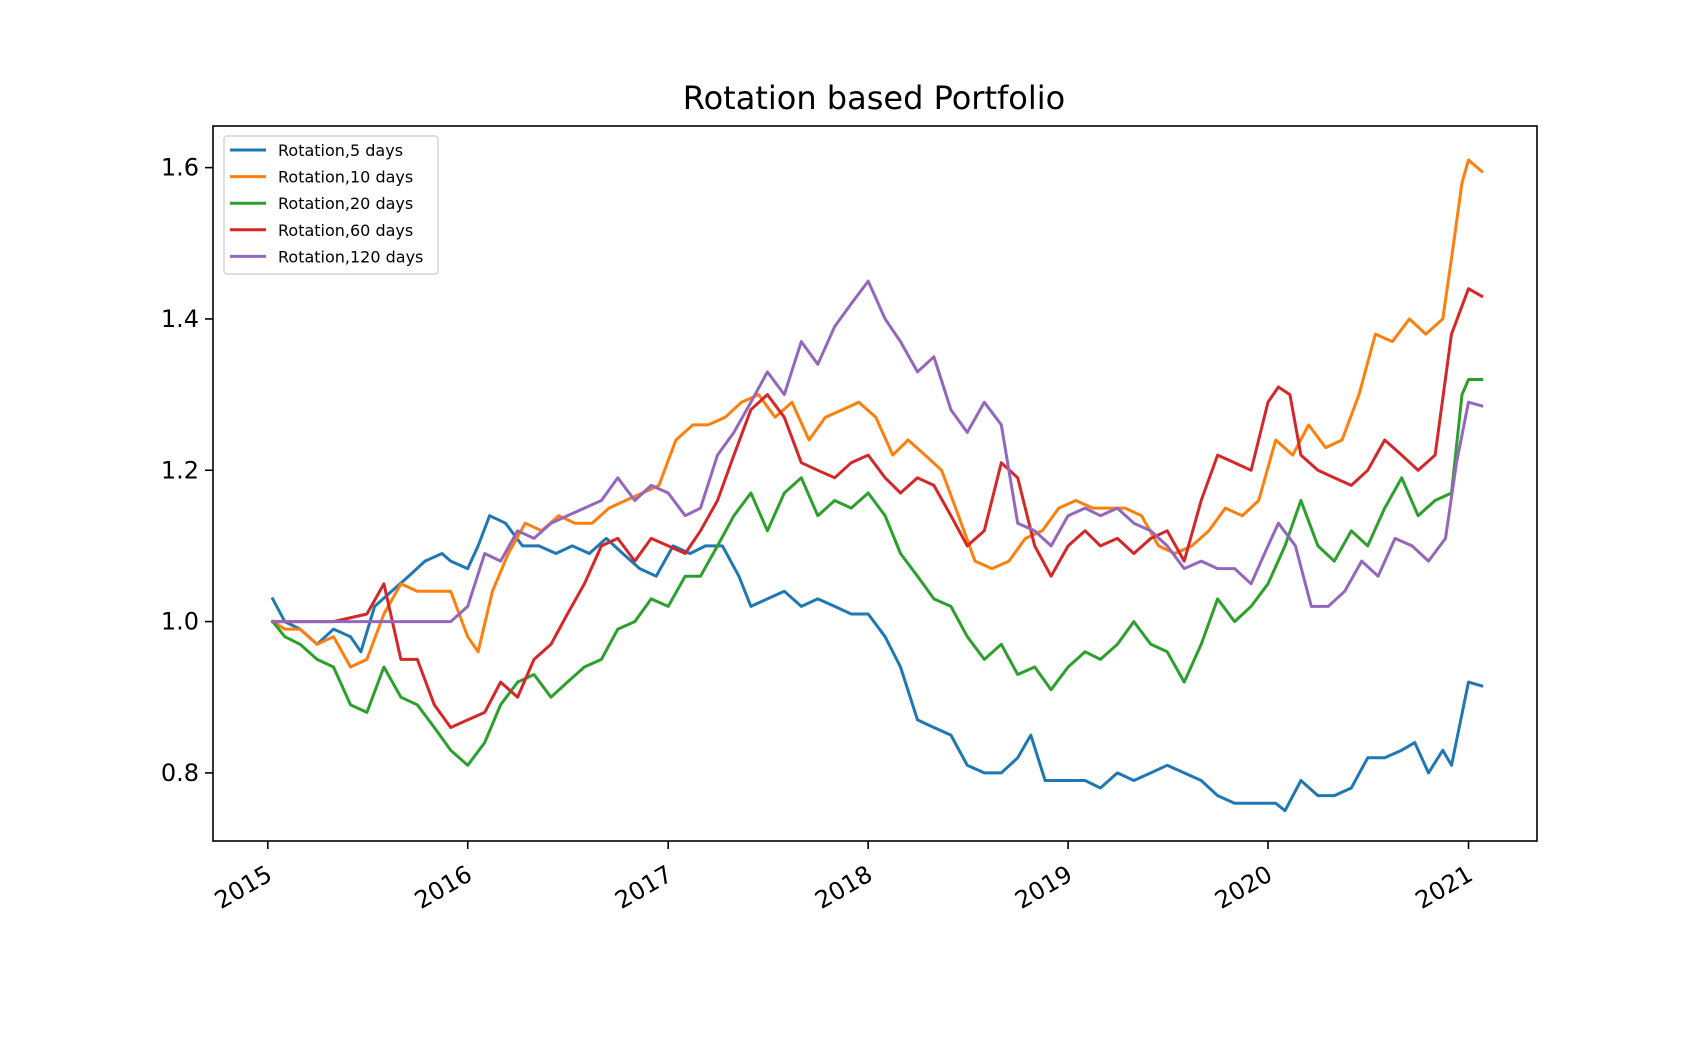 The image size is (1698, 1044). What do you see at coordinates (180, 319) in the screenshot?
I see `y-tick-label: 1.4` at bounding box center [180, 319].